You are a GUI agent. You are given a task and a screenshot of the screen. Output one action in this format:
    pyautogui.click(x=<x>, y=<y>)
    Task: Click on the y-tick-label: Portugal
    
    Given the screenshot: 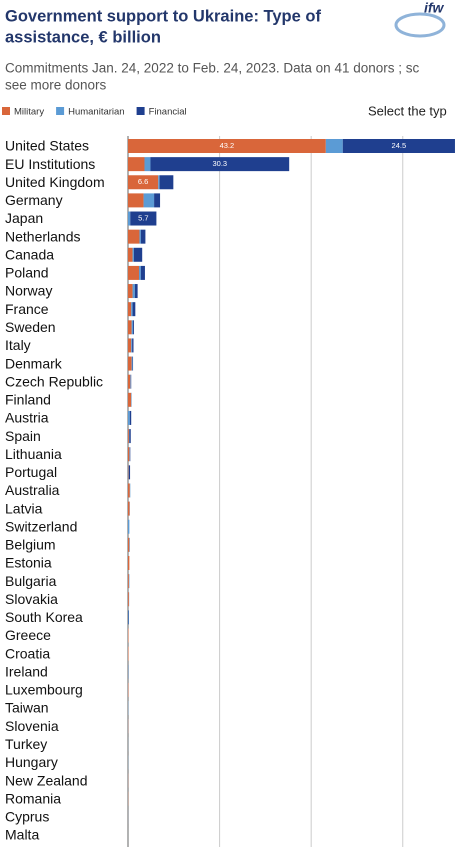 What is the action you would take?
    pyautogui.click(x=31, y=472)
    